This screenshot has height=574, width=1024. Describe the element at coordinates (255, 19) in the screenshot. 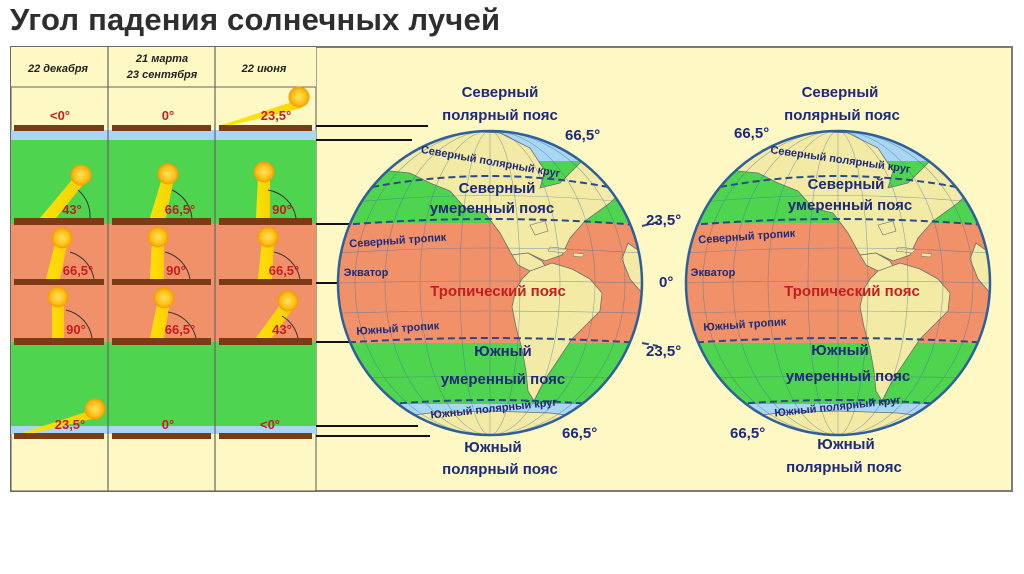

I see `page-title: Угол падения солнечных лучей` at that location.